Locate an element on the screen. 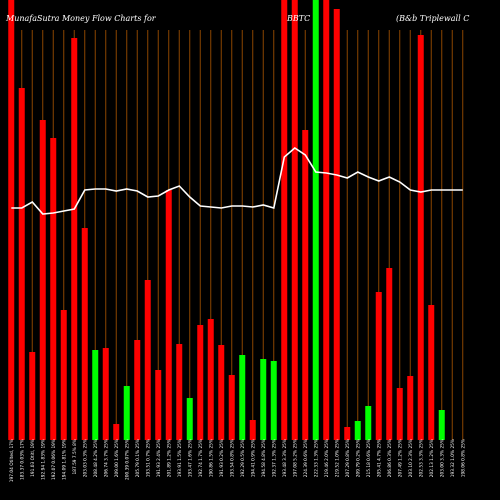 This screenshot has width=500, height=500. x-tick-label: 224.39 0.6% 25% is located at coordinates (306, 458).